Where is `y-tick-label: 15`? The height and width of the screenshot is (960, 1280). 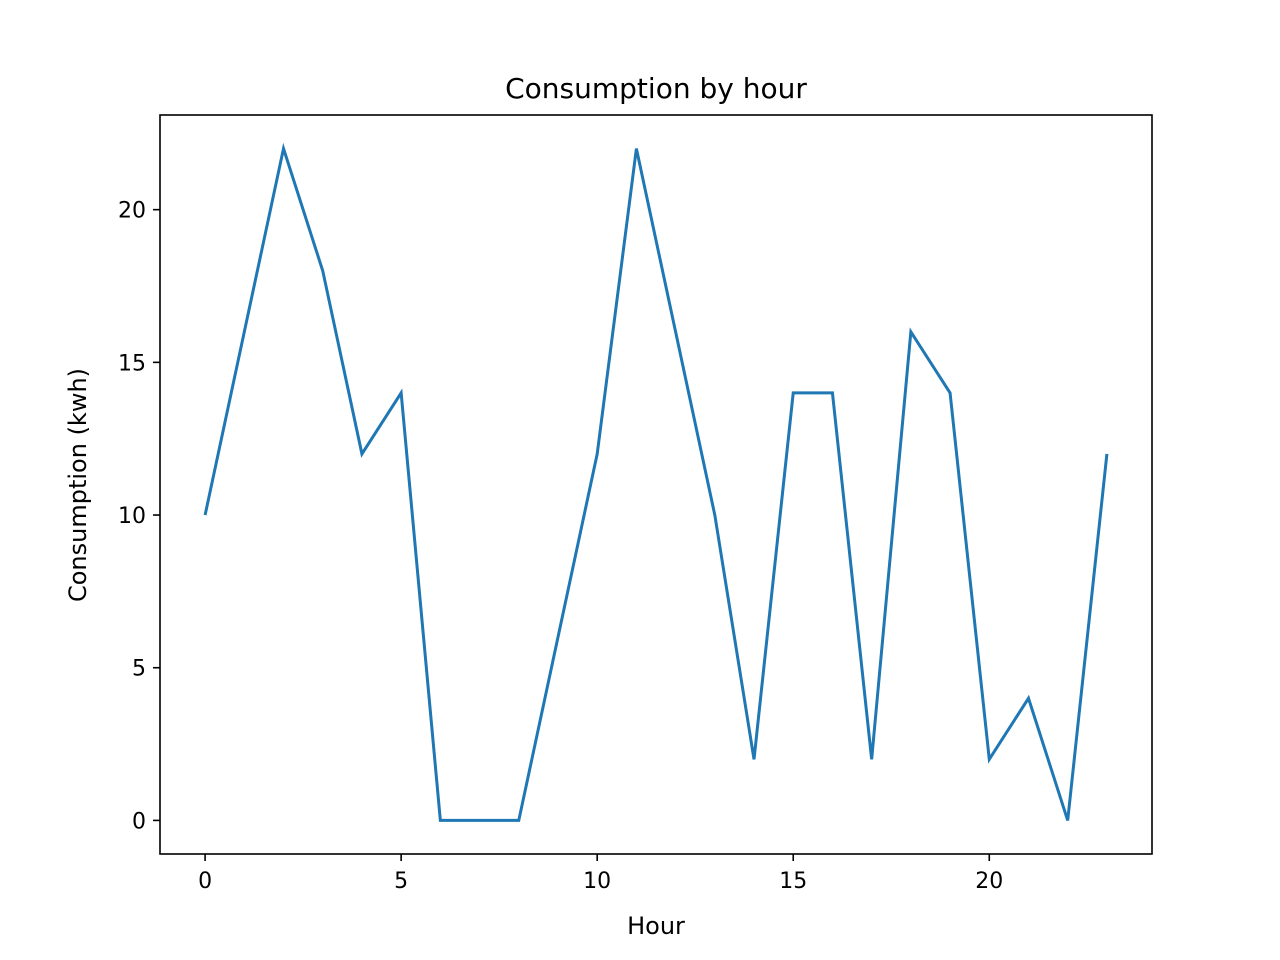
y-tick-label: 15 is located at coordinates (132, 363).